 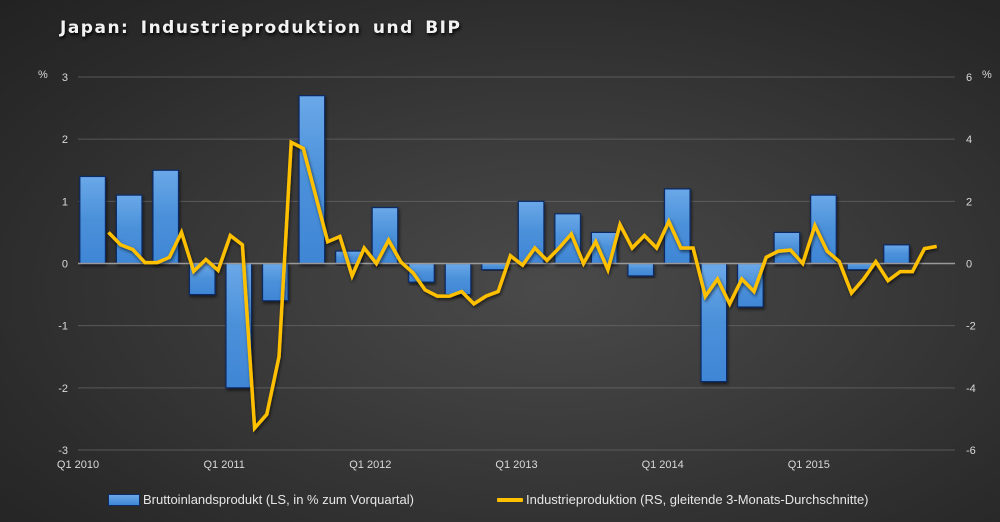 I want to click on x-axis-tick-label: Q1 2013, so click(x=516, y=465).